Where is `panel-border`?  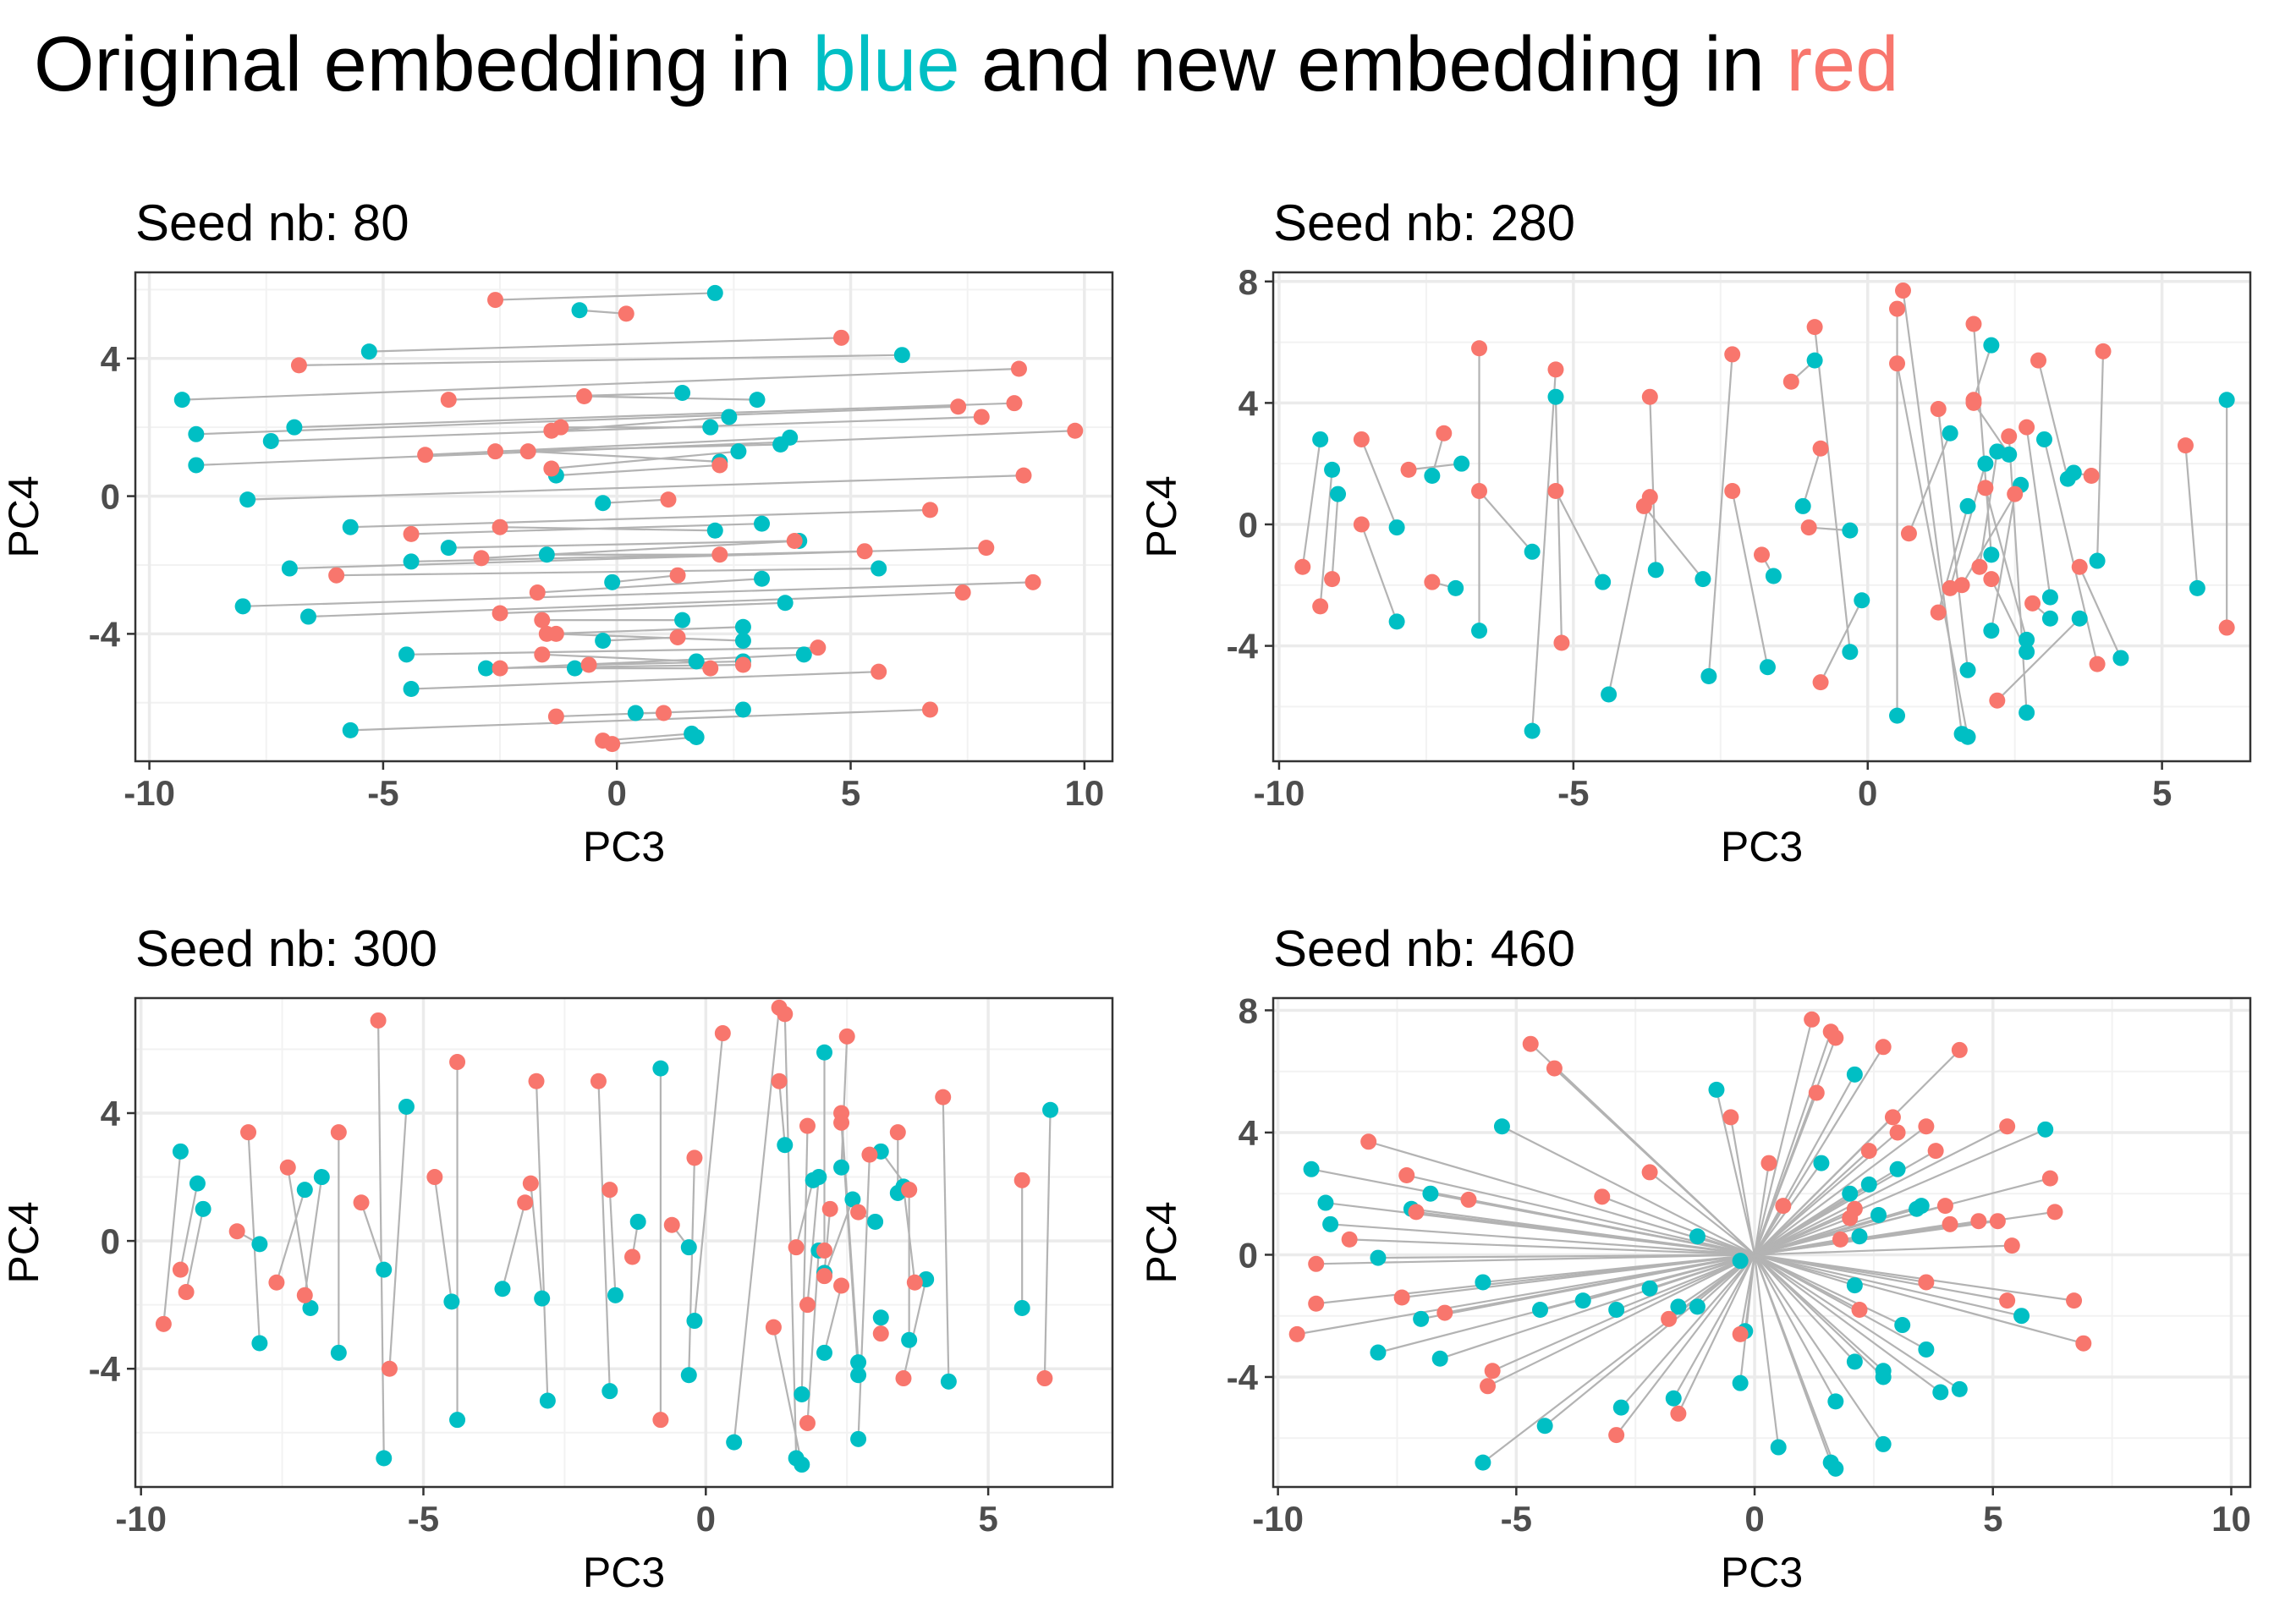
panel-border is located at coordinates (1762, 517).